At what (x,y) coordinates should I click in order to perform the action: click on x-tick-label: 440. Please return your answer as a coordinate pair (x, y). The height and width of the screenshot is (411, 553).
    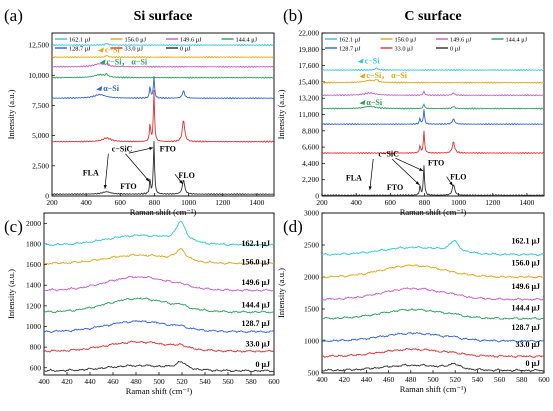
    Looking at the image, I should click on (90, 381).